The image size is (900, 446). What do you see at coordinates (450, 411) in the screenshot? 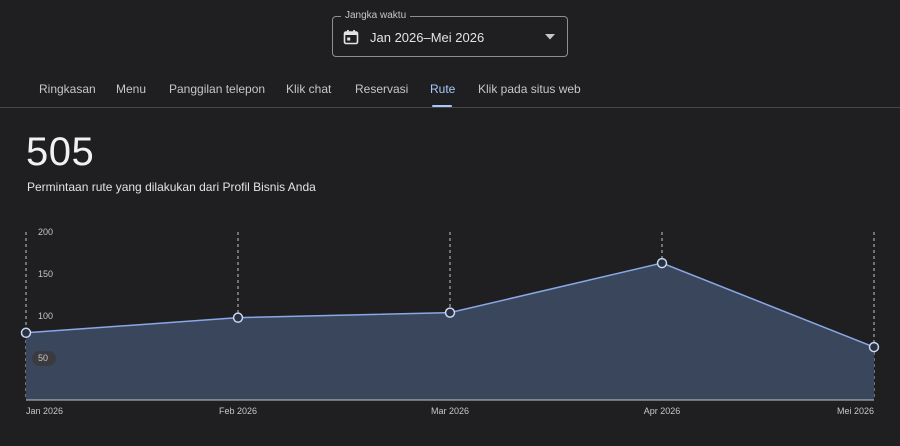
I see `x-tick-2: Mar 2026` at bounding box center [450, 411].